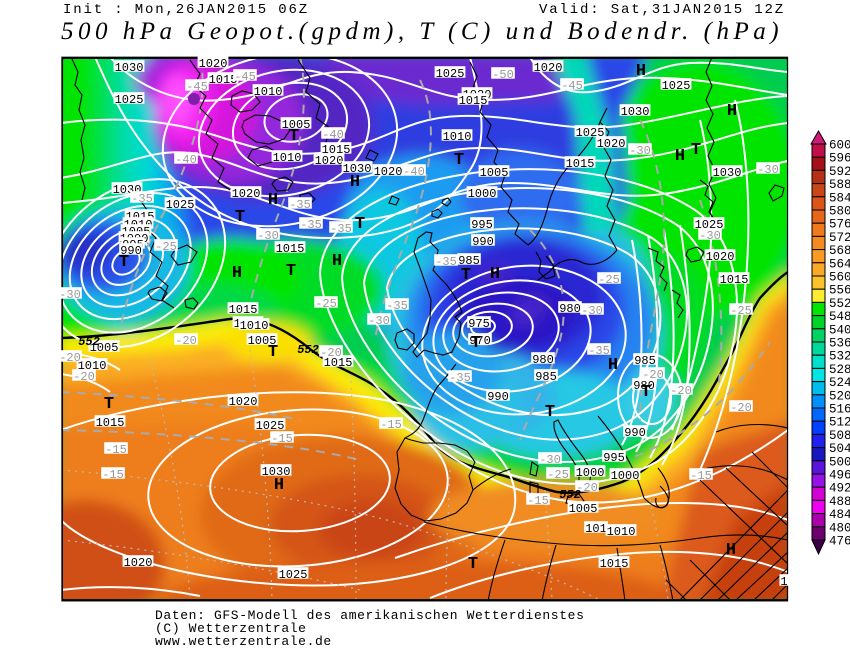 Image resolution: width=850 pixels, height=657 pixels. I want to click on svg-text: 980, so click(644, 386).